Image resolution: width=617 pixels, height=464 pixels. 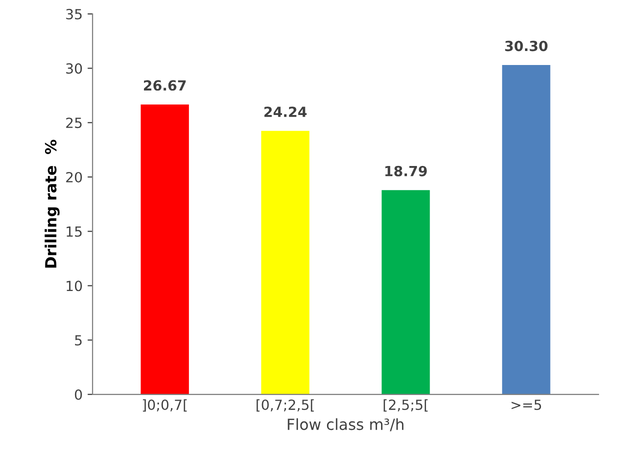 I want to click on y-tick-label: 20, so click(x=74, y=177).